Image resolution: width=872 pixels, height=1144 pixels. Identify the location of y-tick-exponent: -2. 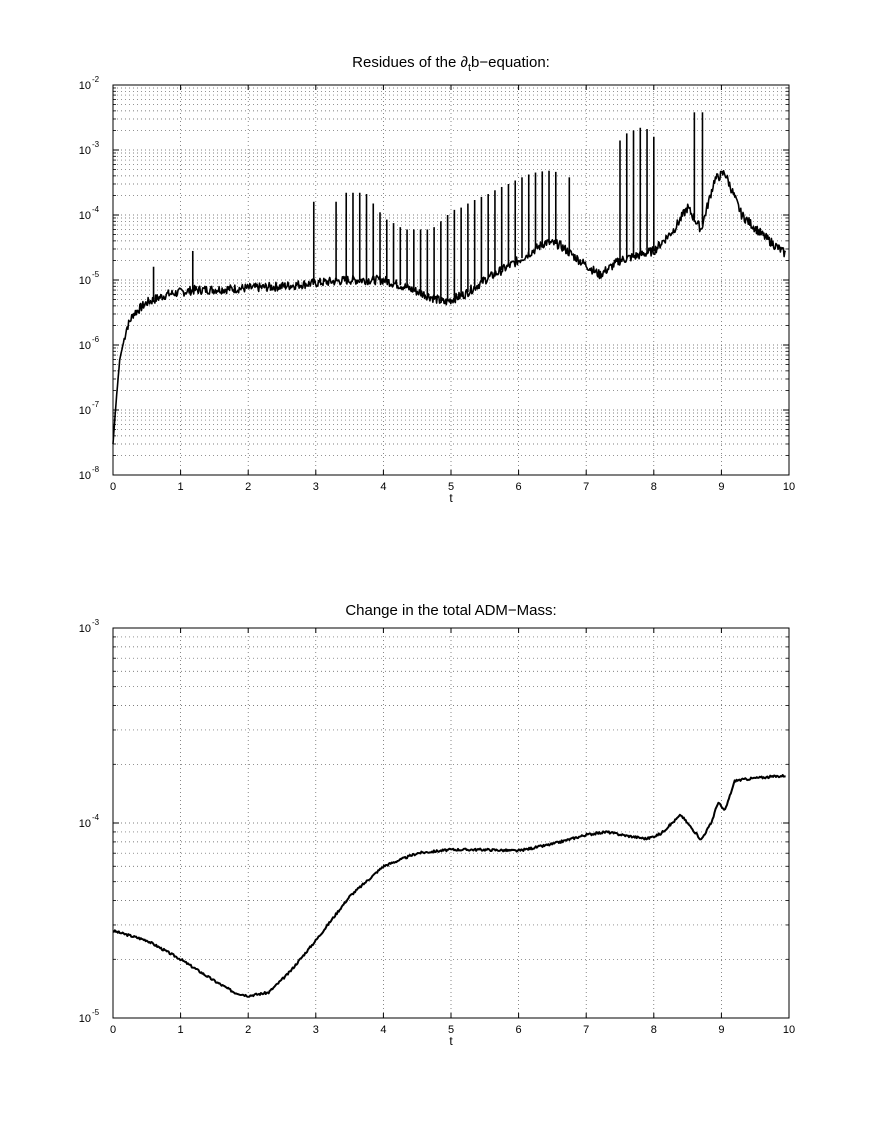
(96, 79).